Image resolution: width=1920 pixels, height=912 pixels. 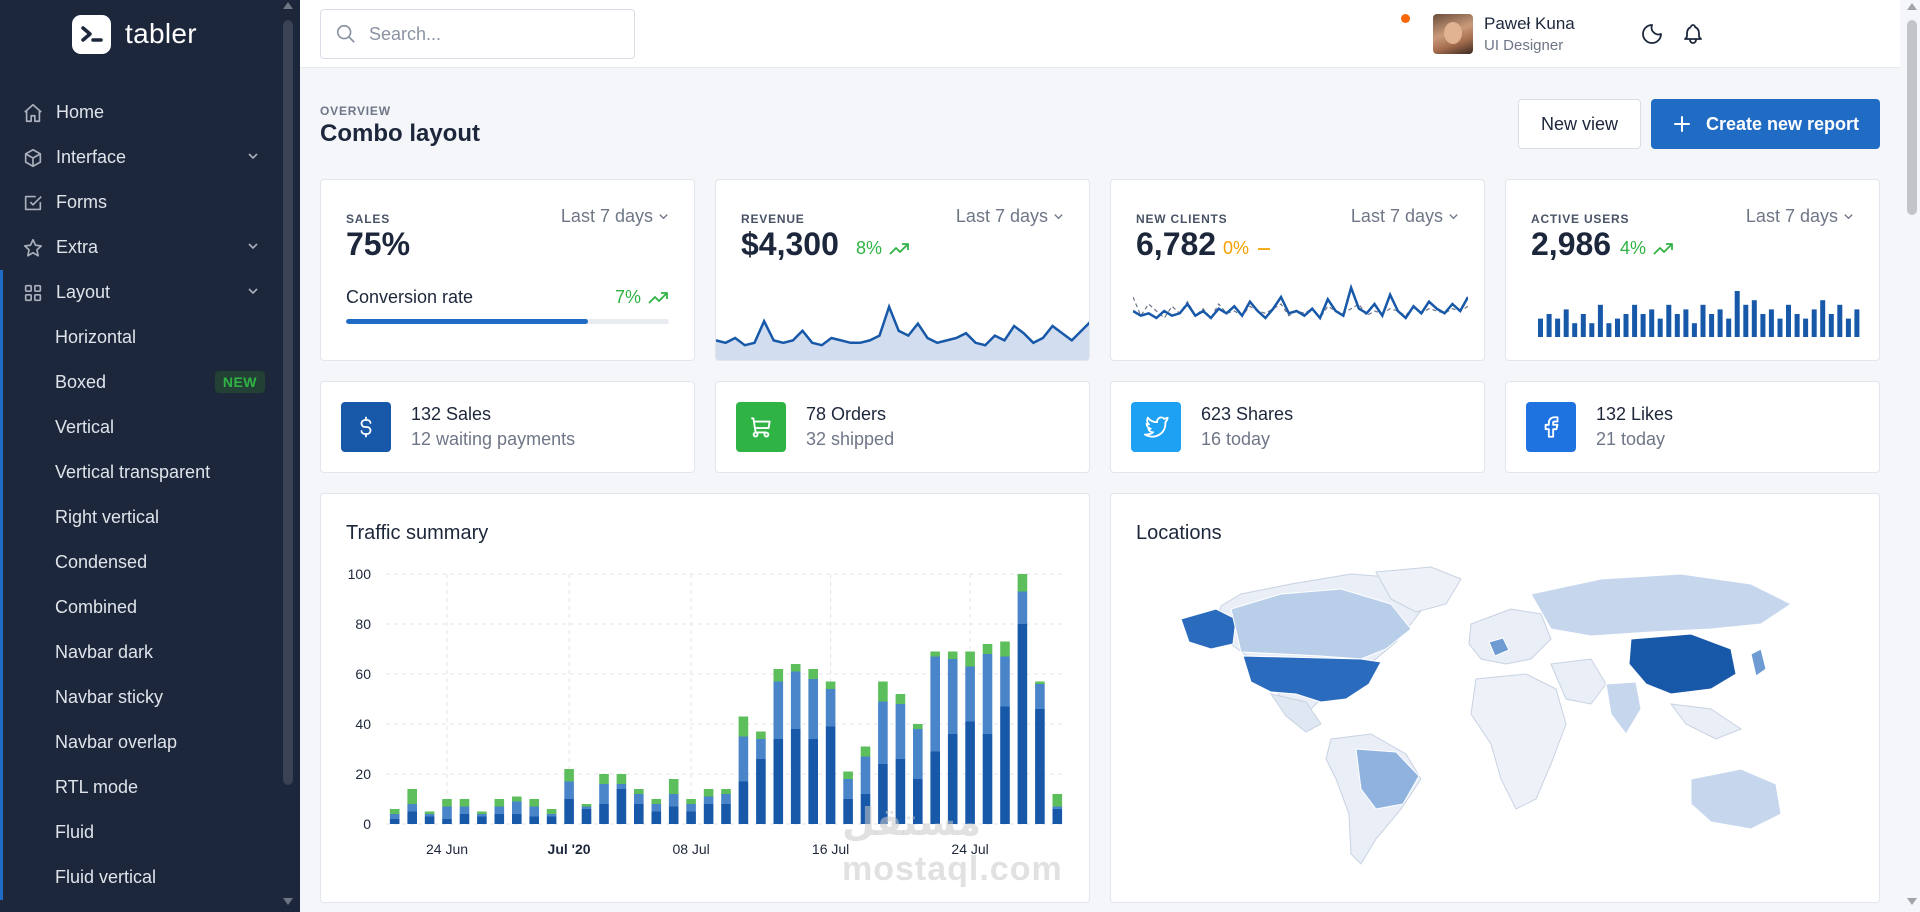 What do you see at coordinates (911, 823) in the screenshot?
I see `watermark-arabic: مستقل` at bounding box center [911, 823].